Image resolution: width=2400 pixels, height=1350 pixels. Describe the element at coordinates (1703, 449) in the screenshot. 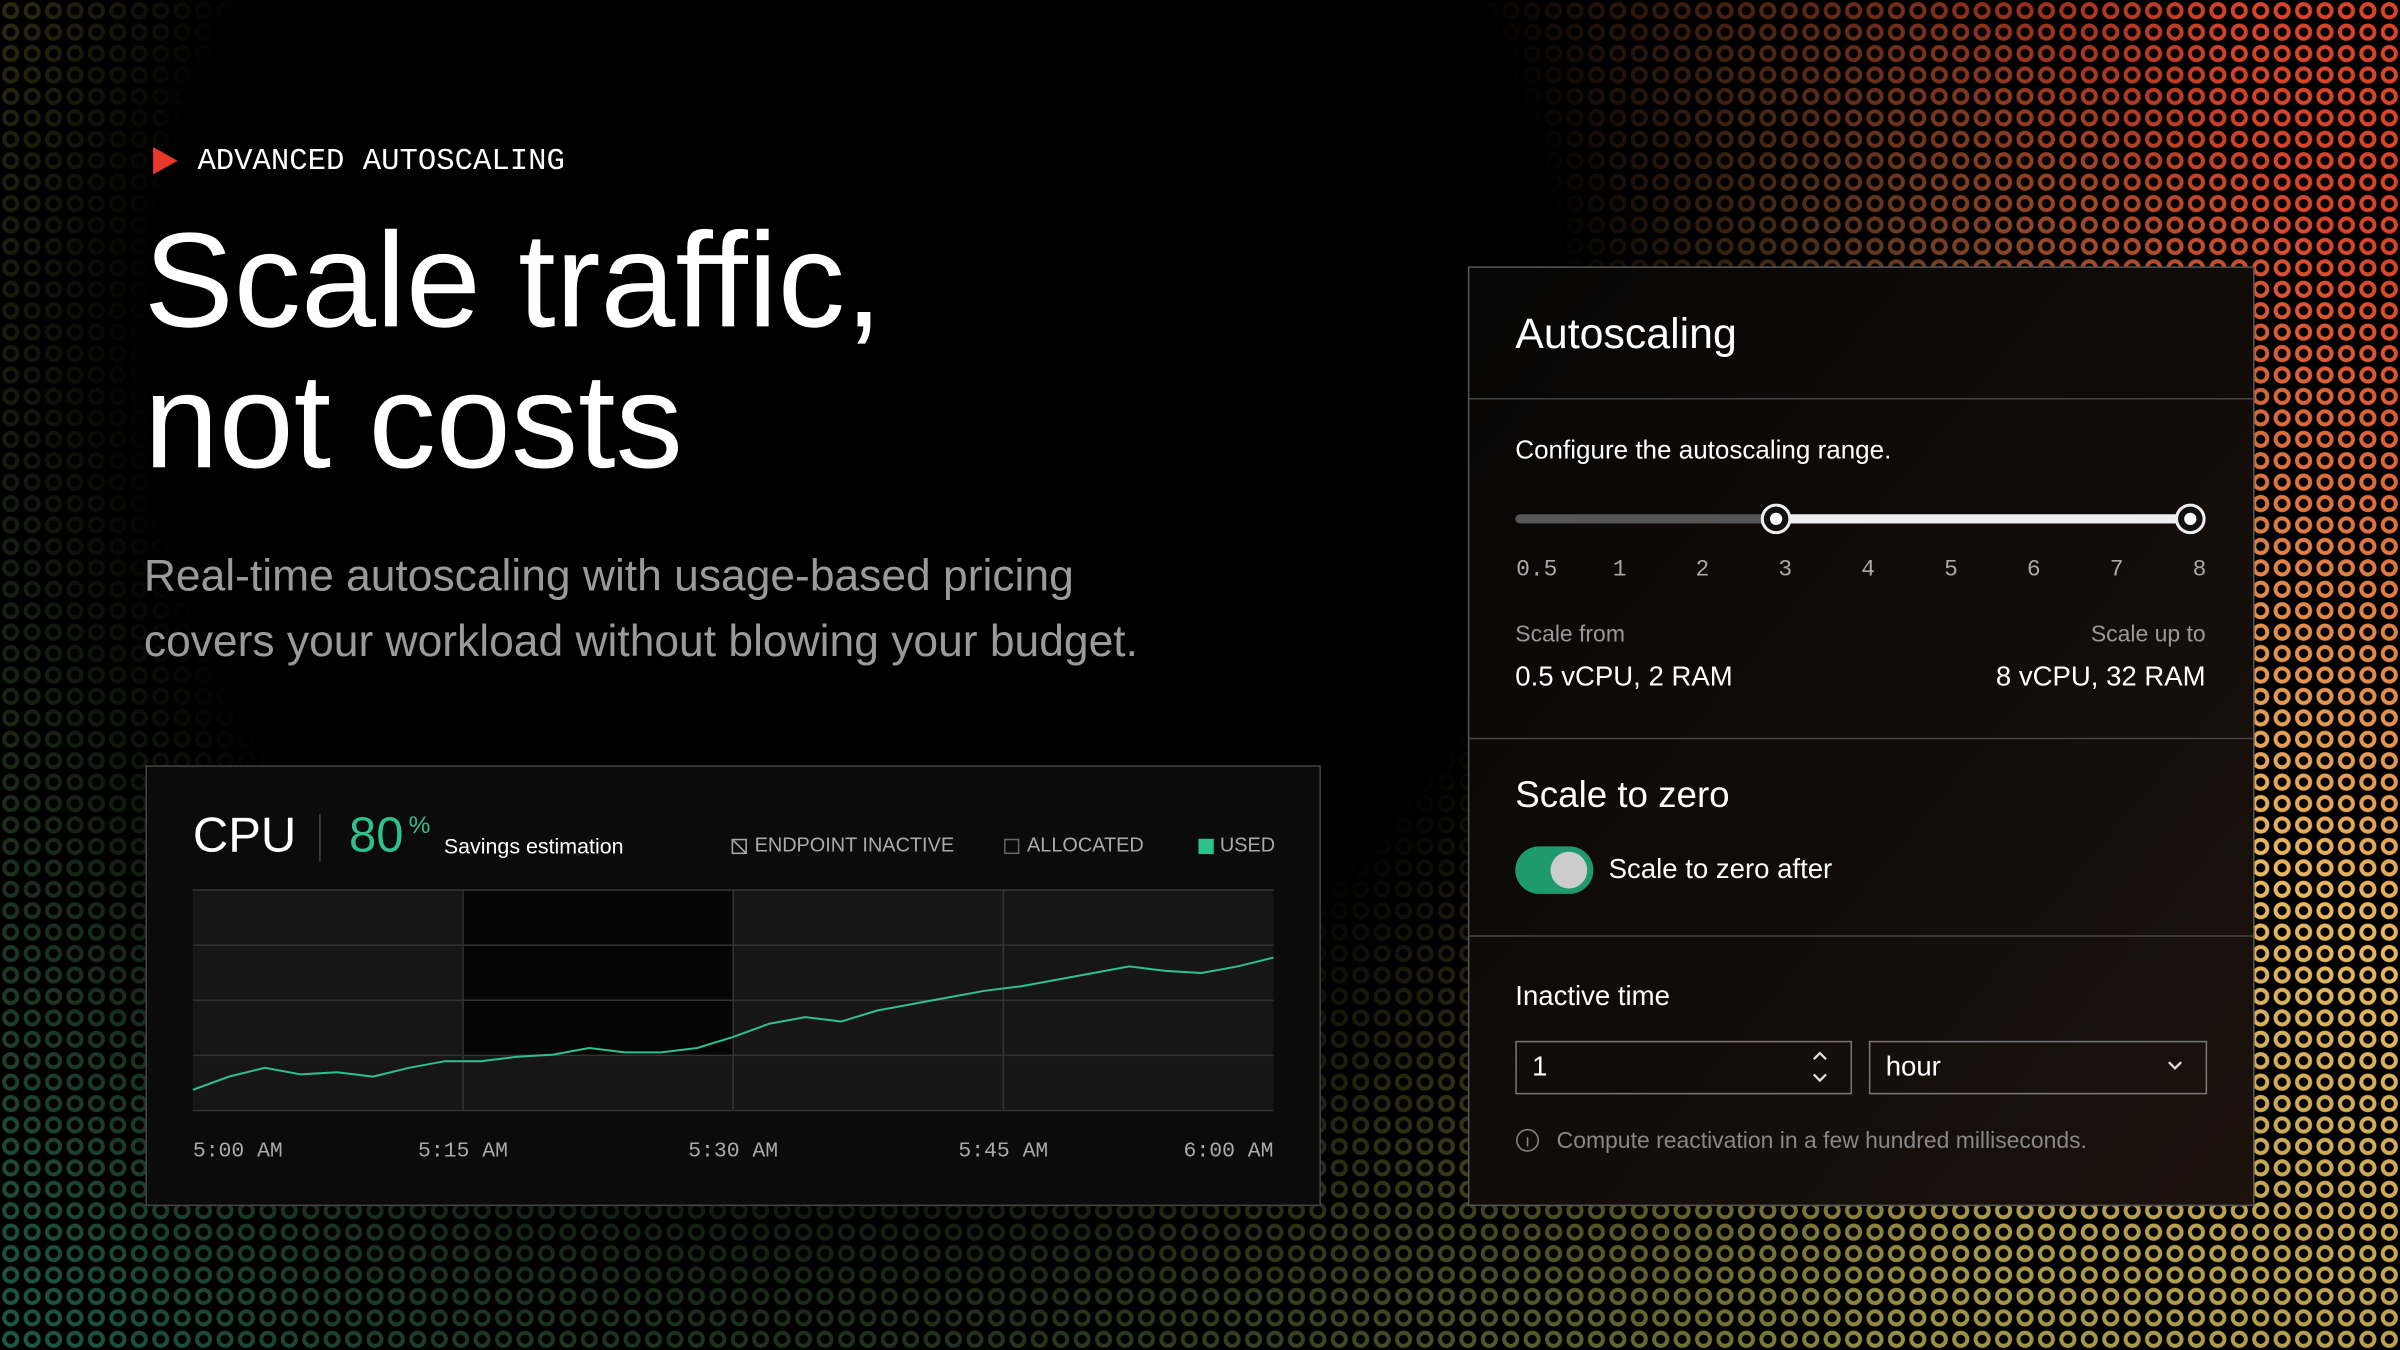

I see `range-label: Configure the autoscaling range.` at that location.